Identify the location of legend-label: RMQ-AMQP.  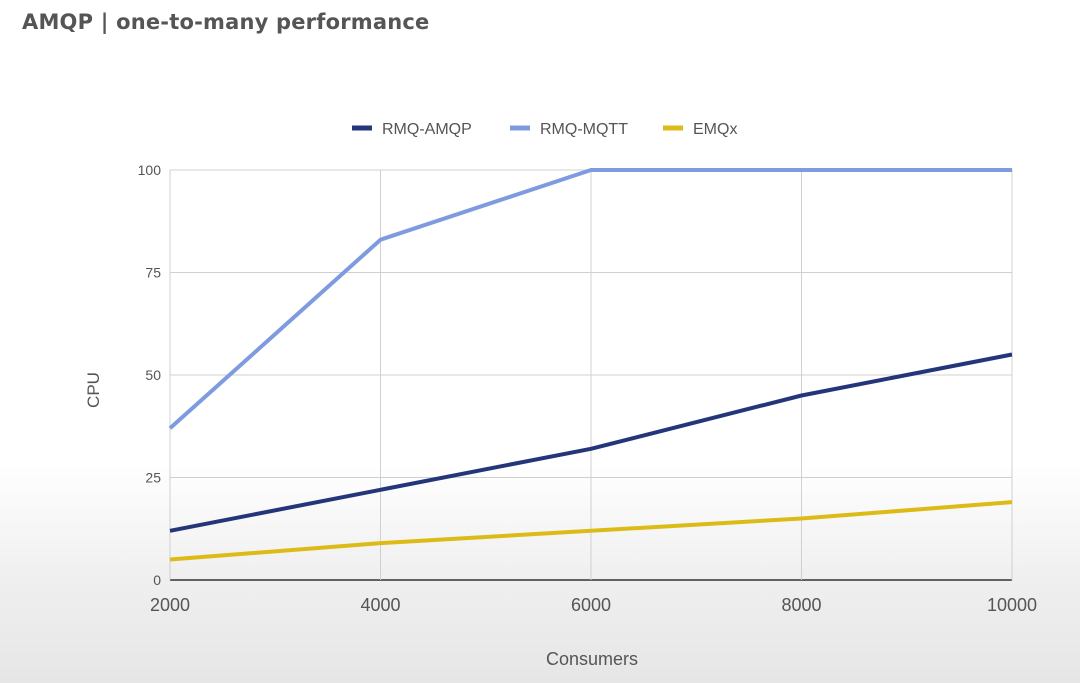
(427, 129).